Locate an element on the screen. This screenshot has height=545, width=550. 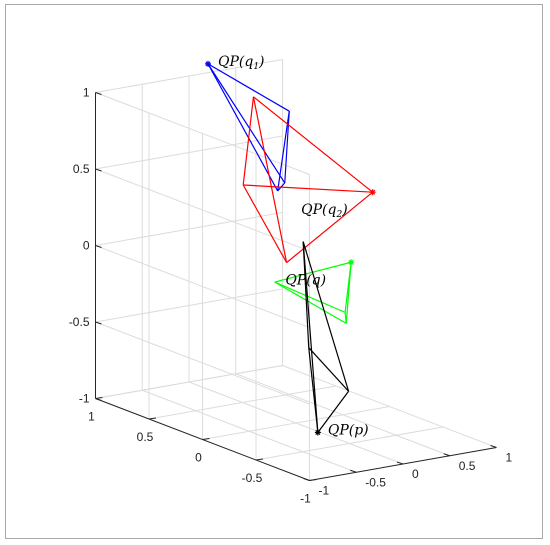
series-0-marker is located at coordinates (208, 64).